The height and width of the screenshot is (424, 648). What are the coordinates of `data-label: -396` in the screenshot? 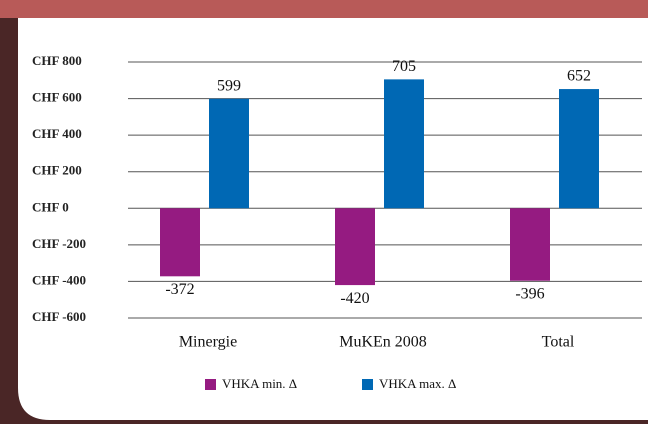 It's located at (529, 293).